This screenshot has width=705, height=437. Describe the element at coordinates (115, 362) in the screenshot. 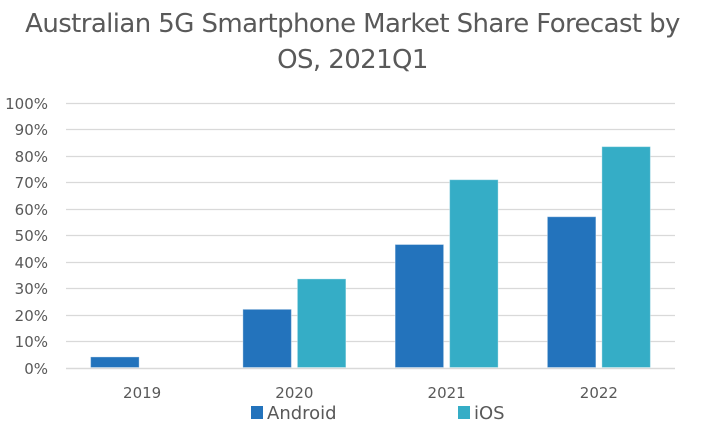

I see `bar-android-2019` at that location.